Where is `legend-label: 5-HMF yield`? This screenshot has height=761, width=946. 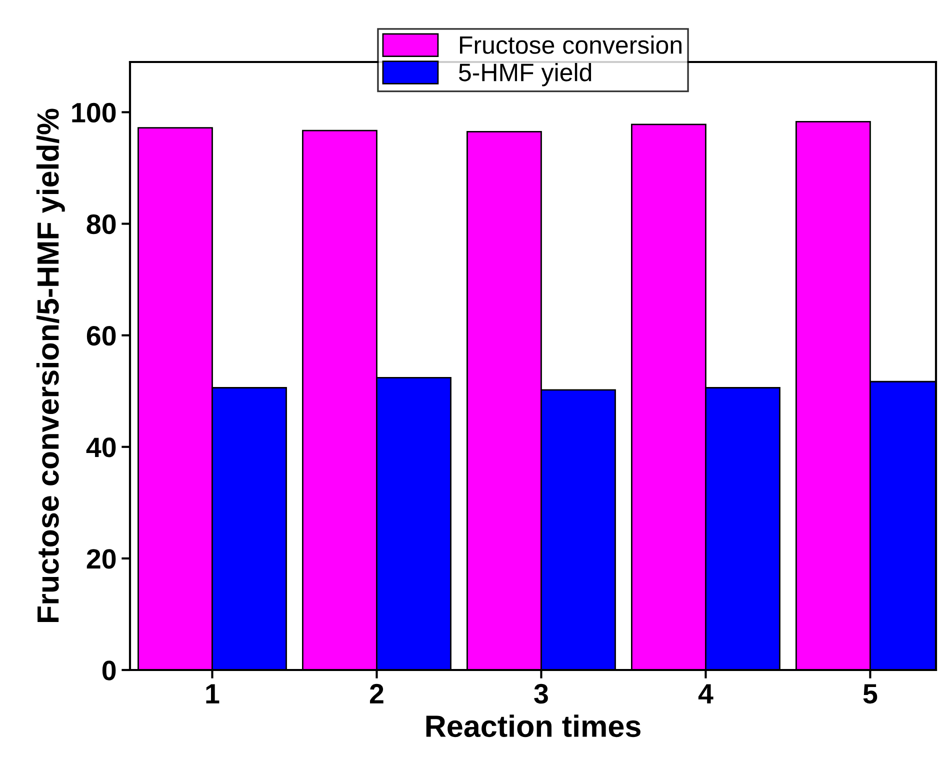 legend-label: 5-HMF yield is located at coordinates (525, 74).